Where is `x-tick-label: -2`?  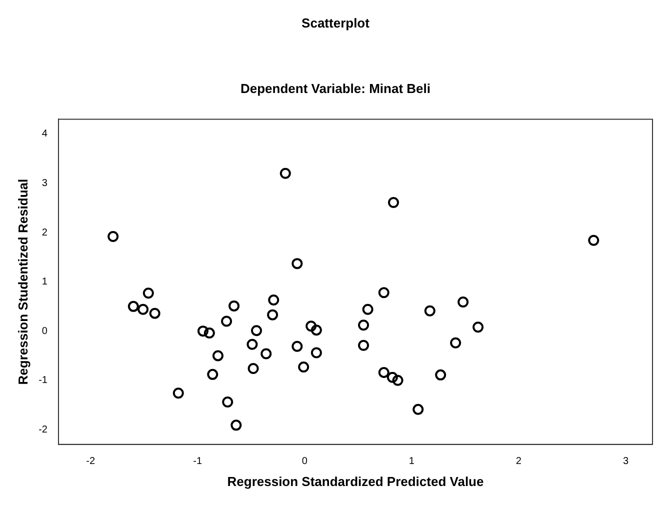
x-tick-label: -2 is located at coordinates (91, 462).